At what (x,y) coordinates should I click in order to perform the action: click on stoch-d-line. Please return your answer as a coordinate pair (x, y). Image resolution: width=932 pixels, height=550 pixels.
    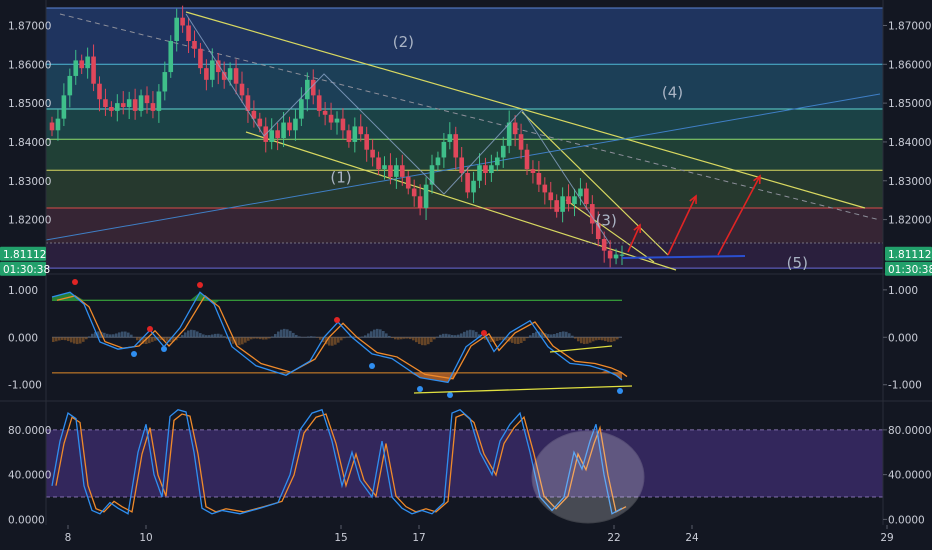
    Looking at the image, I should click on (341, 463).